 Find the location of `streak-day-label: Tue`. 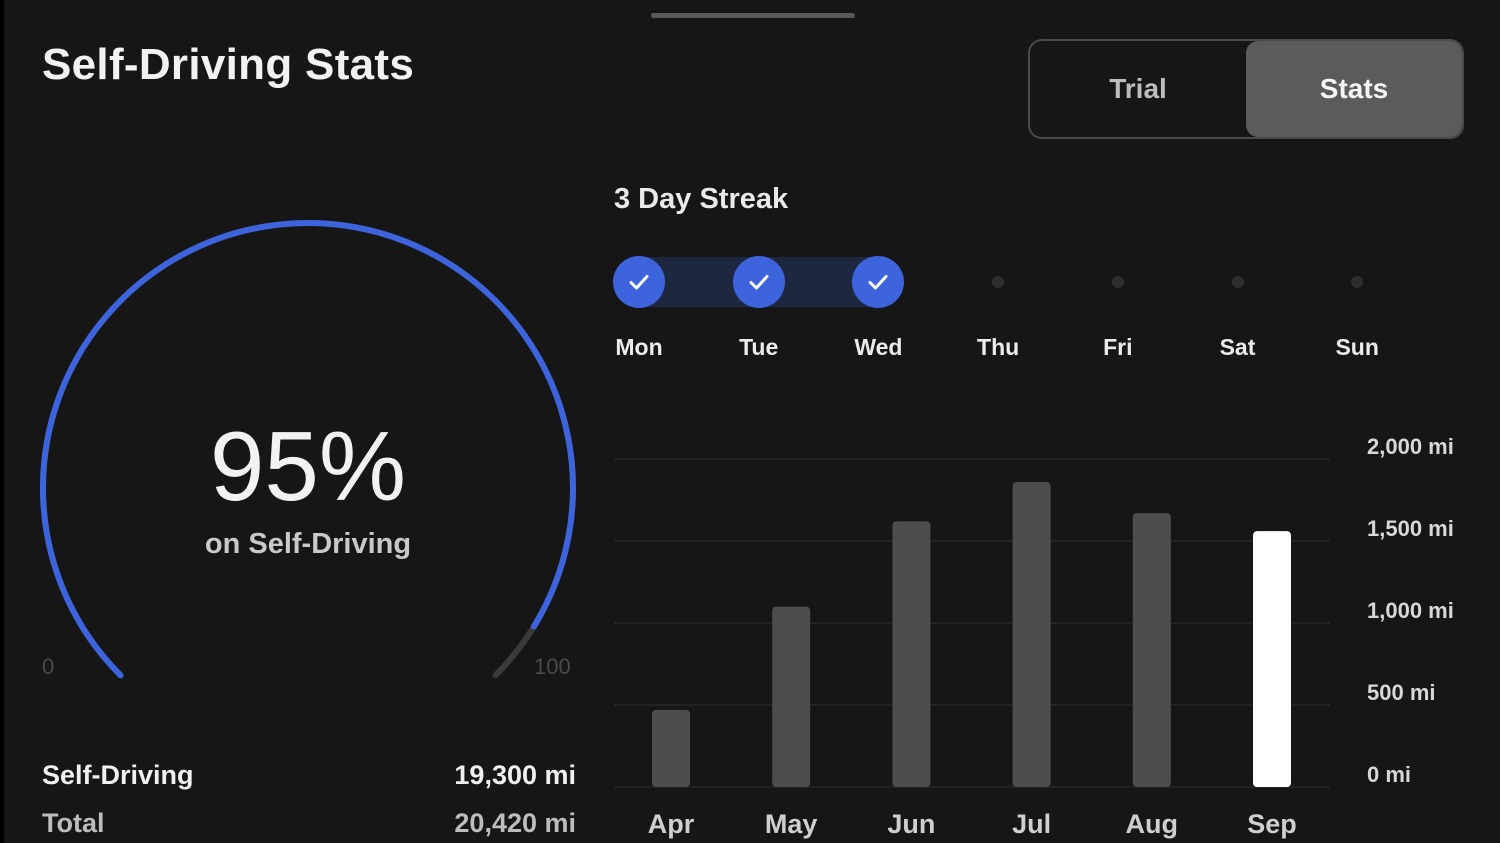

streak-day-label: Tue is located at coordinates (759, 347).